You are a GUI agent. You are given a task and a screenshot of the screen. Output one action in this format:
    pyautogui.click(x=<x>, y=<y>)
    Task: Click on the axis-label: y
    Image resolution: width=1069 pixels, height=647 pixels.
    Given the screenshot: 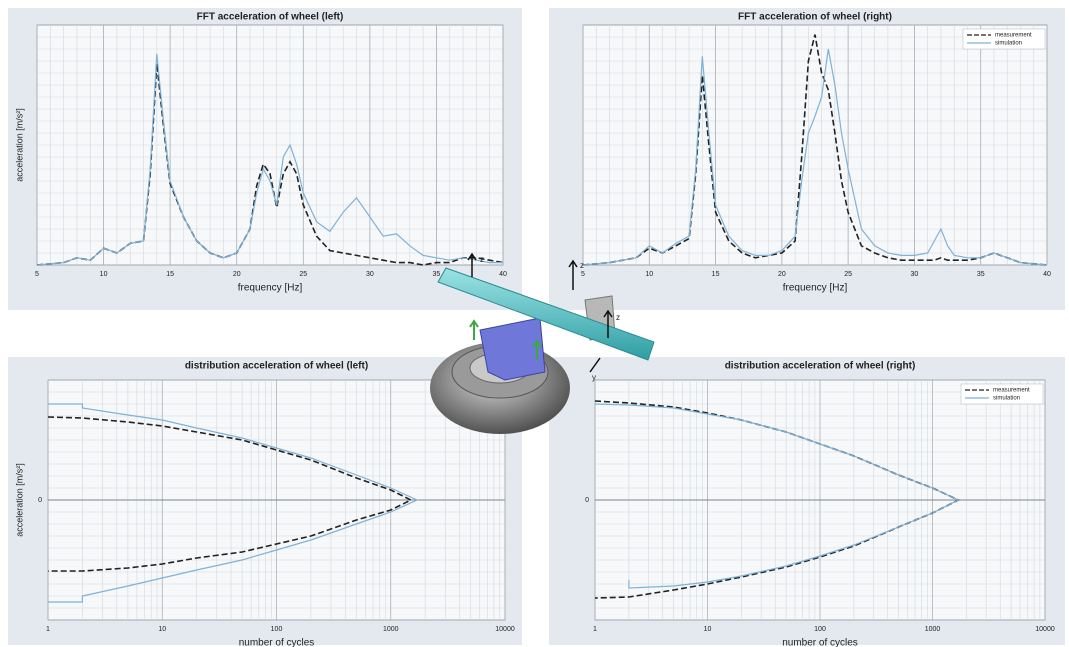 What is the action you would take?
    pyautogui.click(x=594, y=377)
    